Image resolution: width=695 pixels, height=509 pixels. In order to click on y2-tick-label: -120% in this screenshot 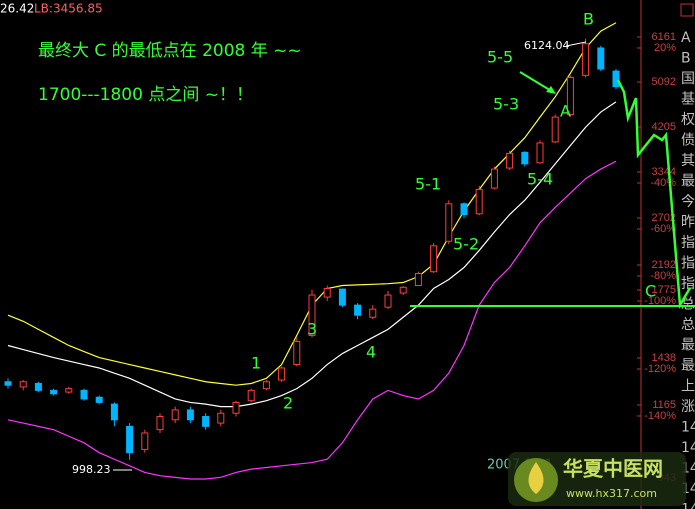, I will do `click(660, 369)`.